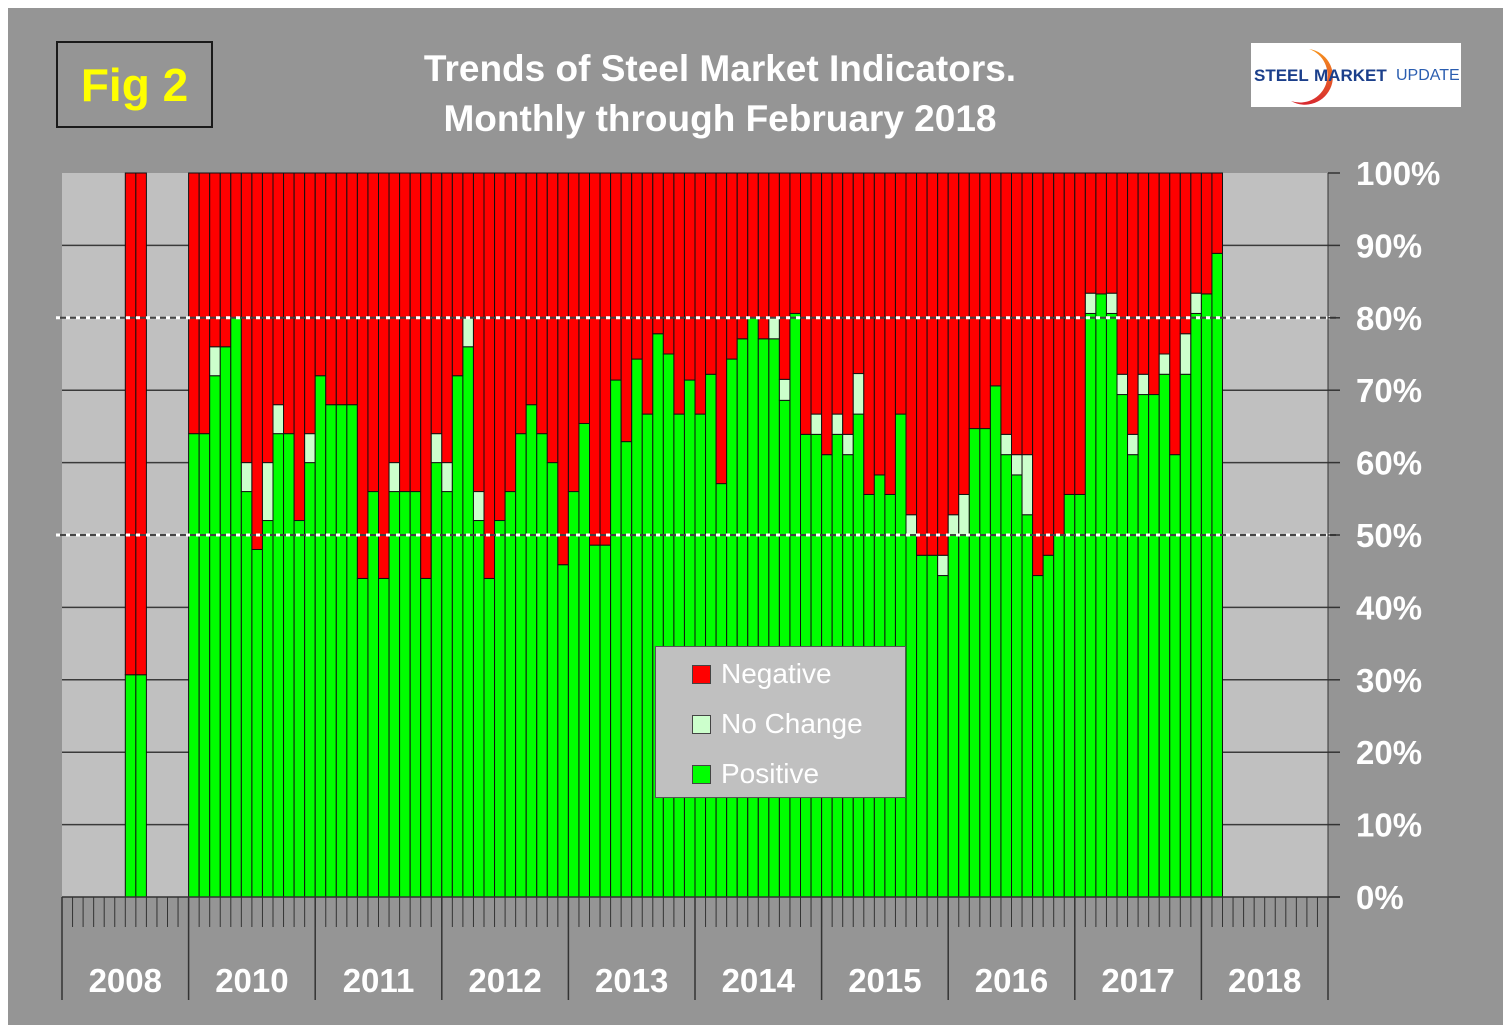 Image resolution: width=1512 pixels, height=1034 pixels. Describe the element at coordinates (1389, 463) in the screenshot. I see `y-tick-label: 60%` at that location.